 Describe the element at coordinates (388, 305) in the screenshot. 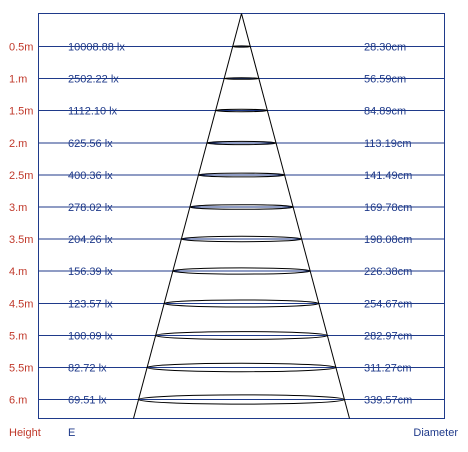

I see `diameter-label: 254.67cm` at that location.